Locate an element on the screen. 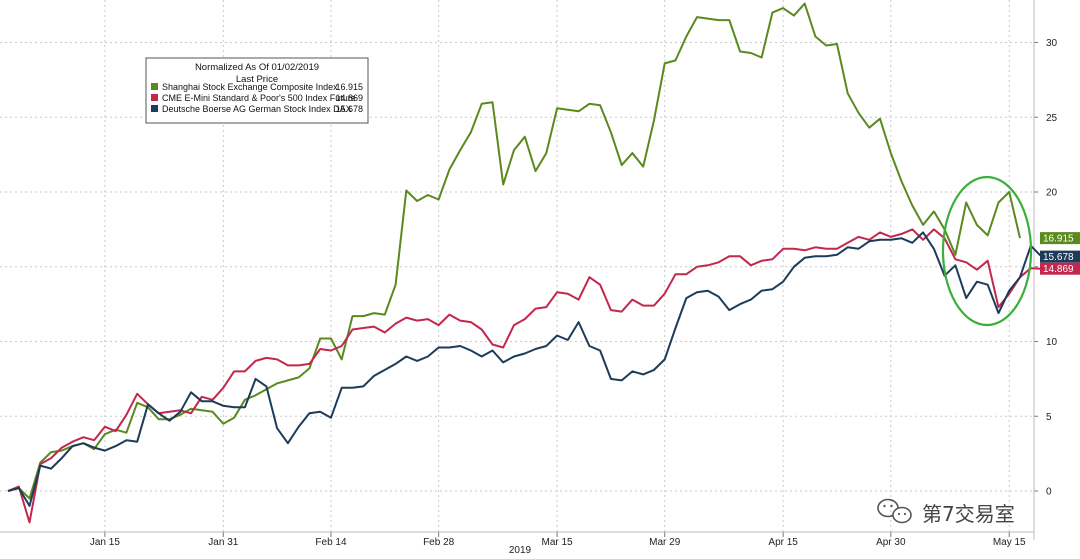 The image size is (1080, 559). legend-series-name: Shanghai Stock Exchange Composite Index is located at coordinates (250, 87).